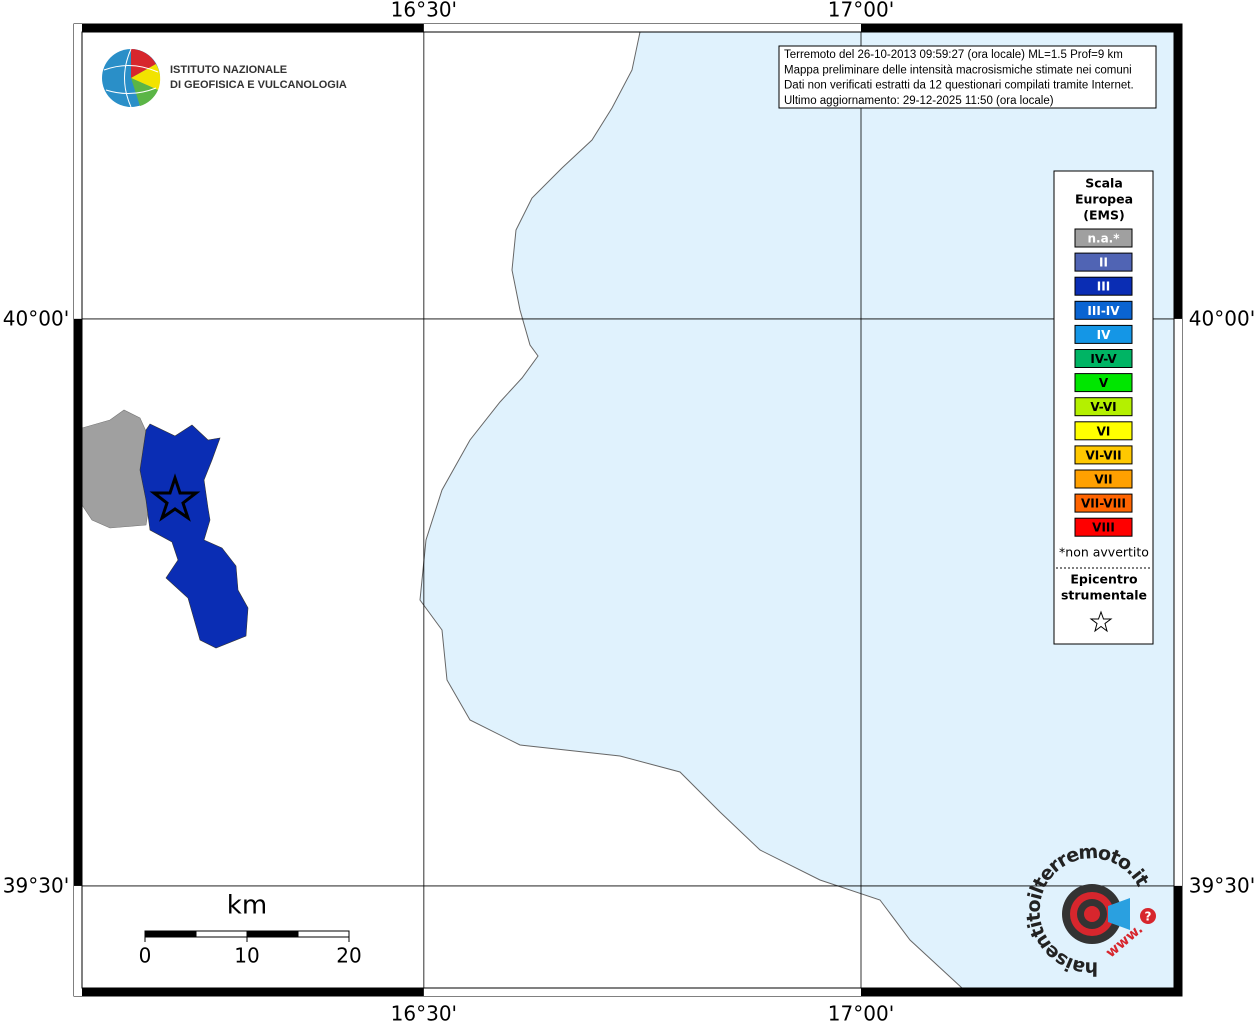 This screenshot has height=1028, width=1256. I want to click on scale-label: 10, so click(246, 956).